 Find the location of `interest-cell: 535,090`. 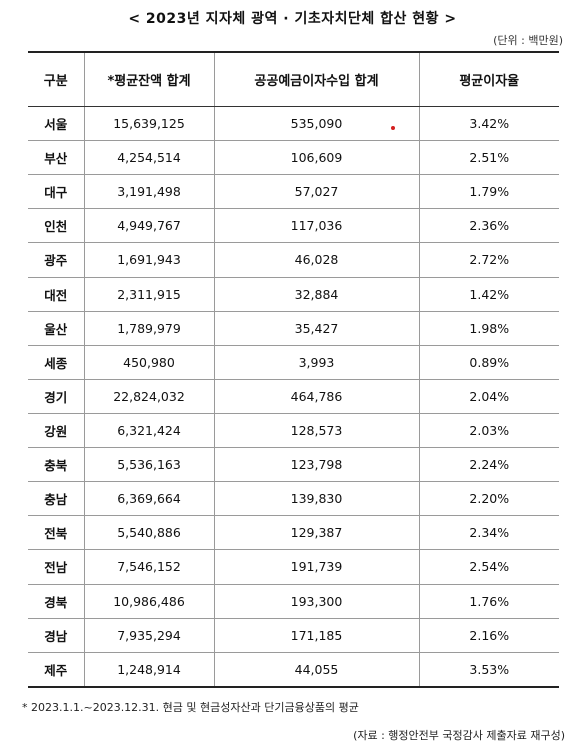

interest-cell: 535,090 is located at coordinates (316, 123).